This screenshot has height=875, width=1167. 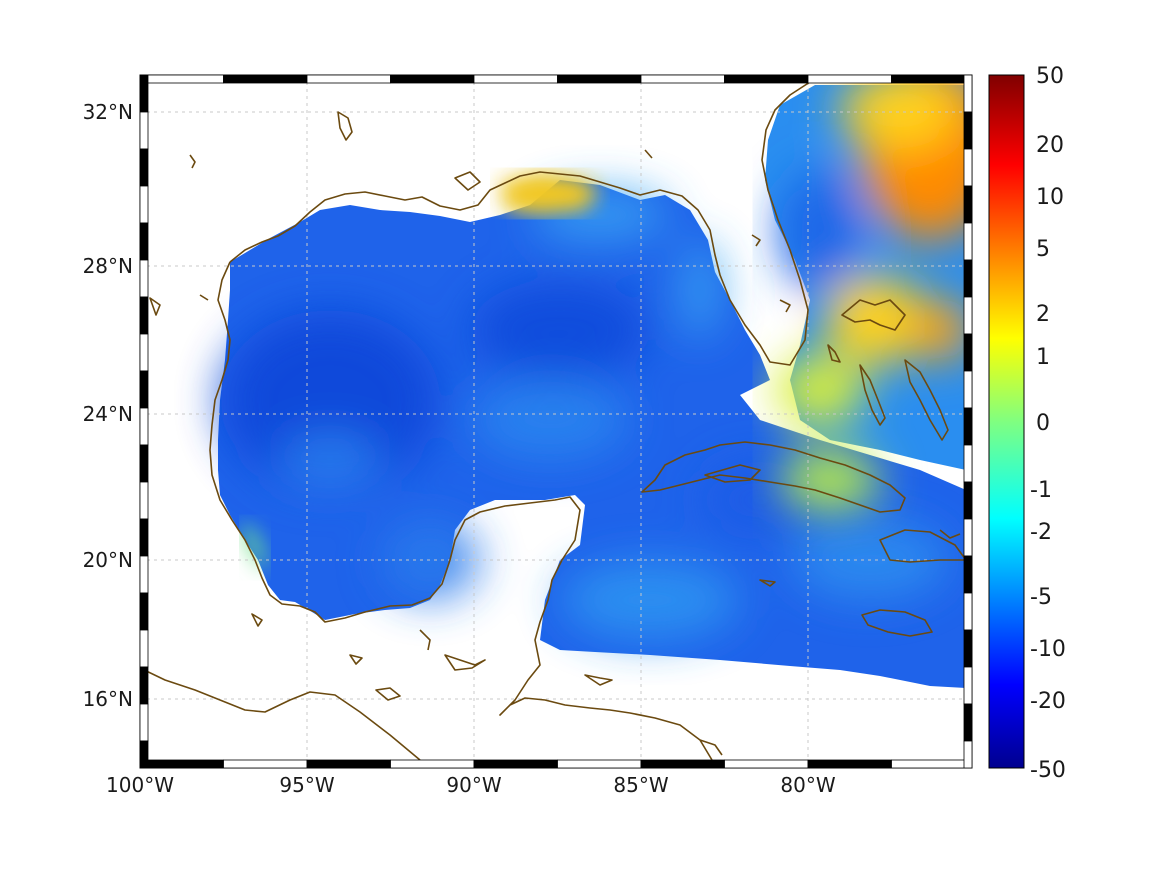 What do you see at coordinates (473, 785) in the screenshot?
I see `lon-tick-label: 90°W` at bounding box center [473, 785].